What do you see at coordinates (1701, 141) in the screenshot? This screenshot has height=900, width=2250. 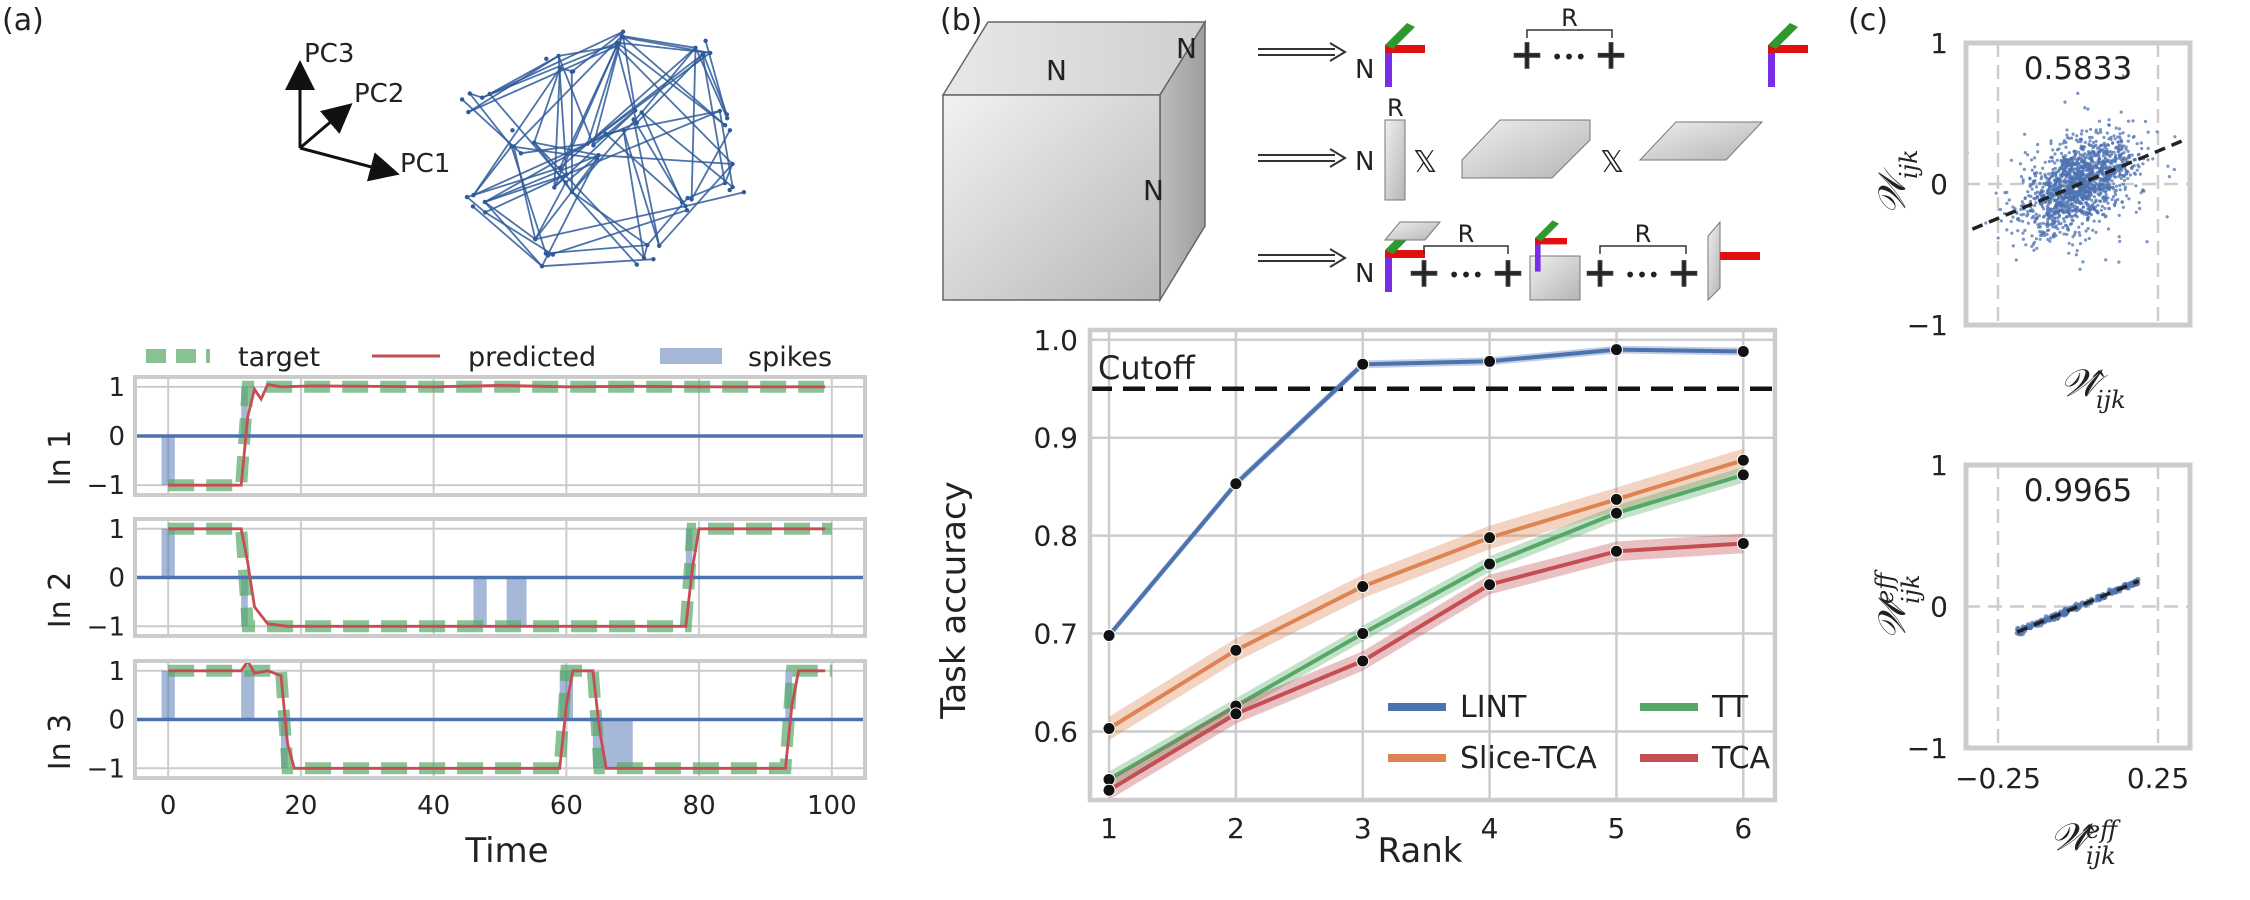 I see `slab-flat` at bounding box center [1701, 141].